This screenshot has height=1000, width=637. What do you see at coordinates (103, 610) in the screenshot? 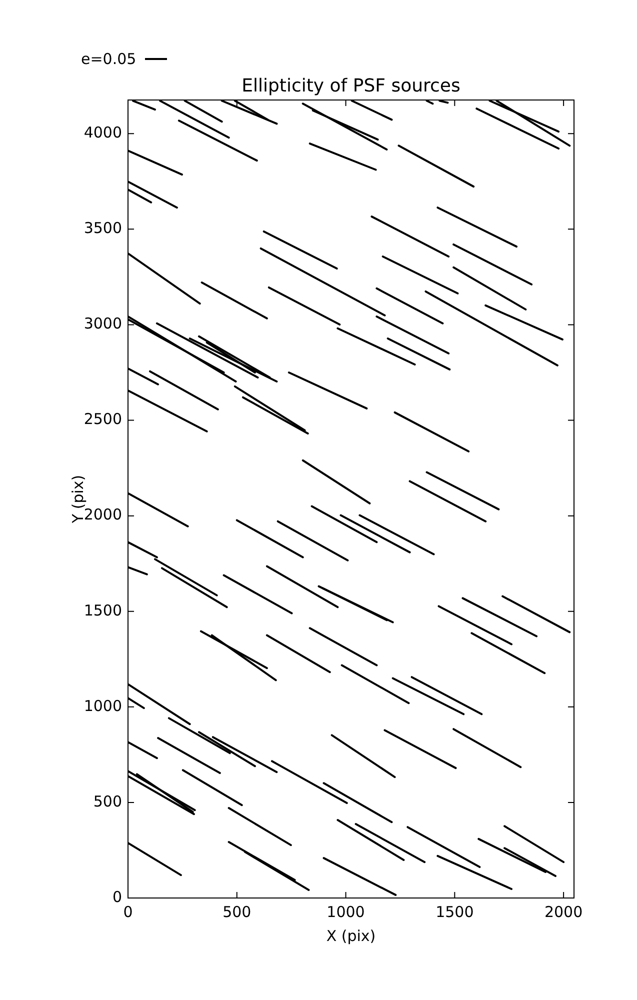
I see `y-tick-label: 1500` at bounding box center [103, 610].